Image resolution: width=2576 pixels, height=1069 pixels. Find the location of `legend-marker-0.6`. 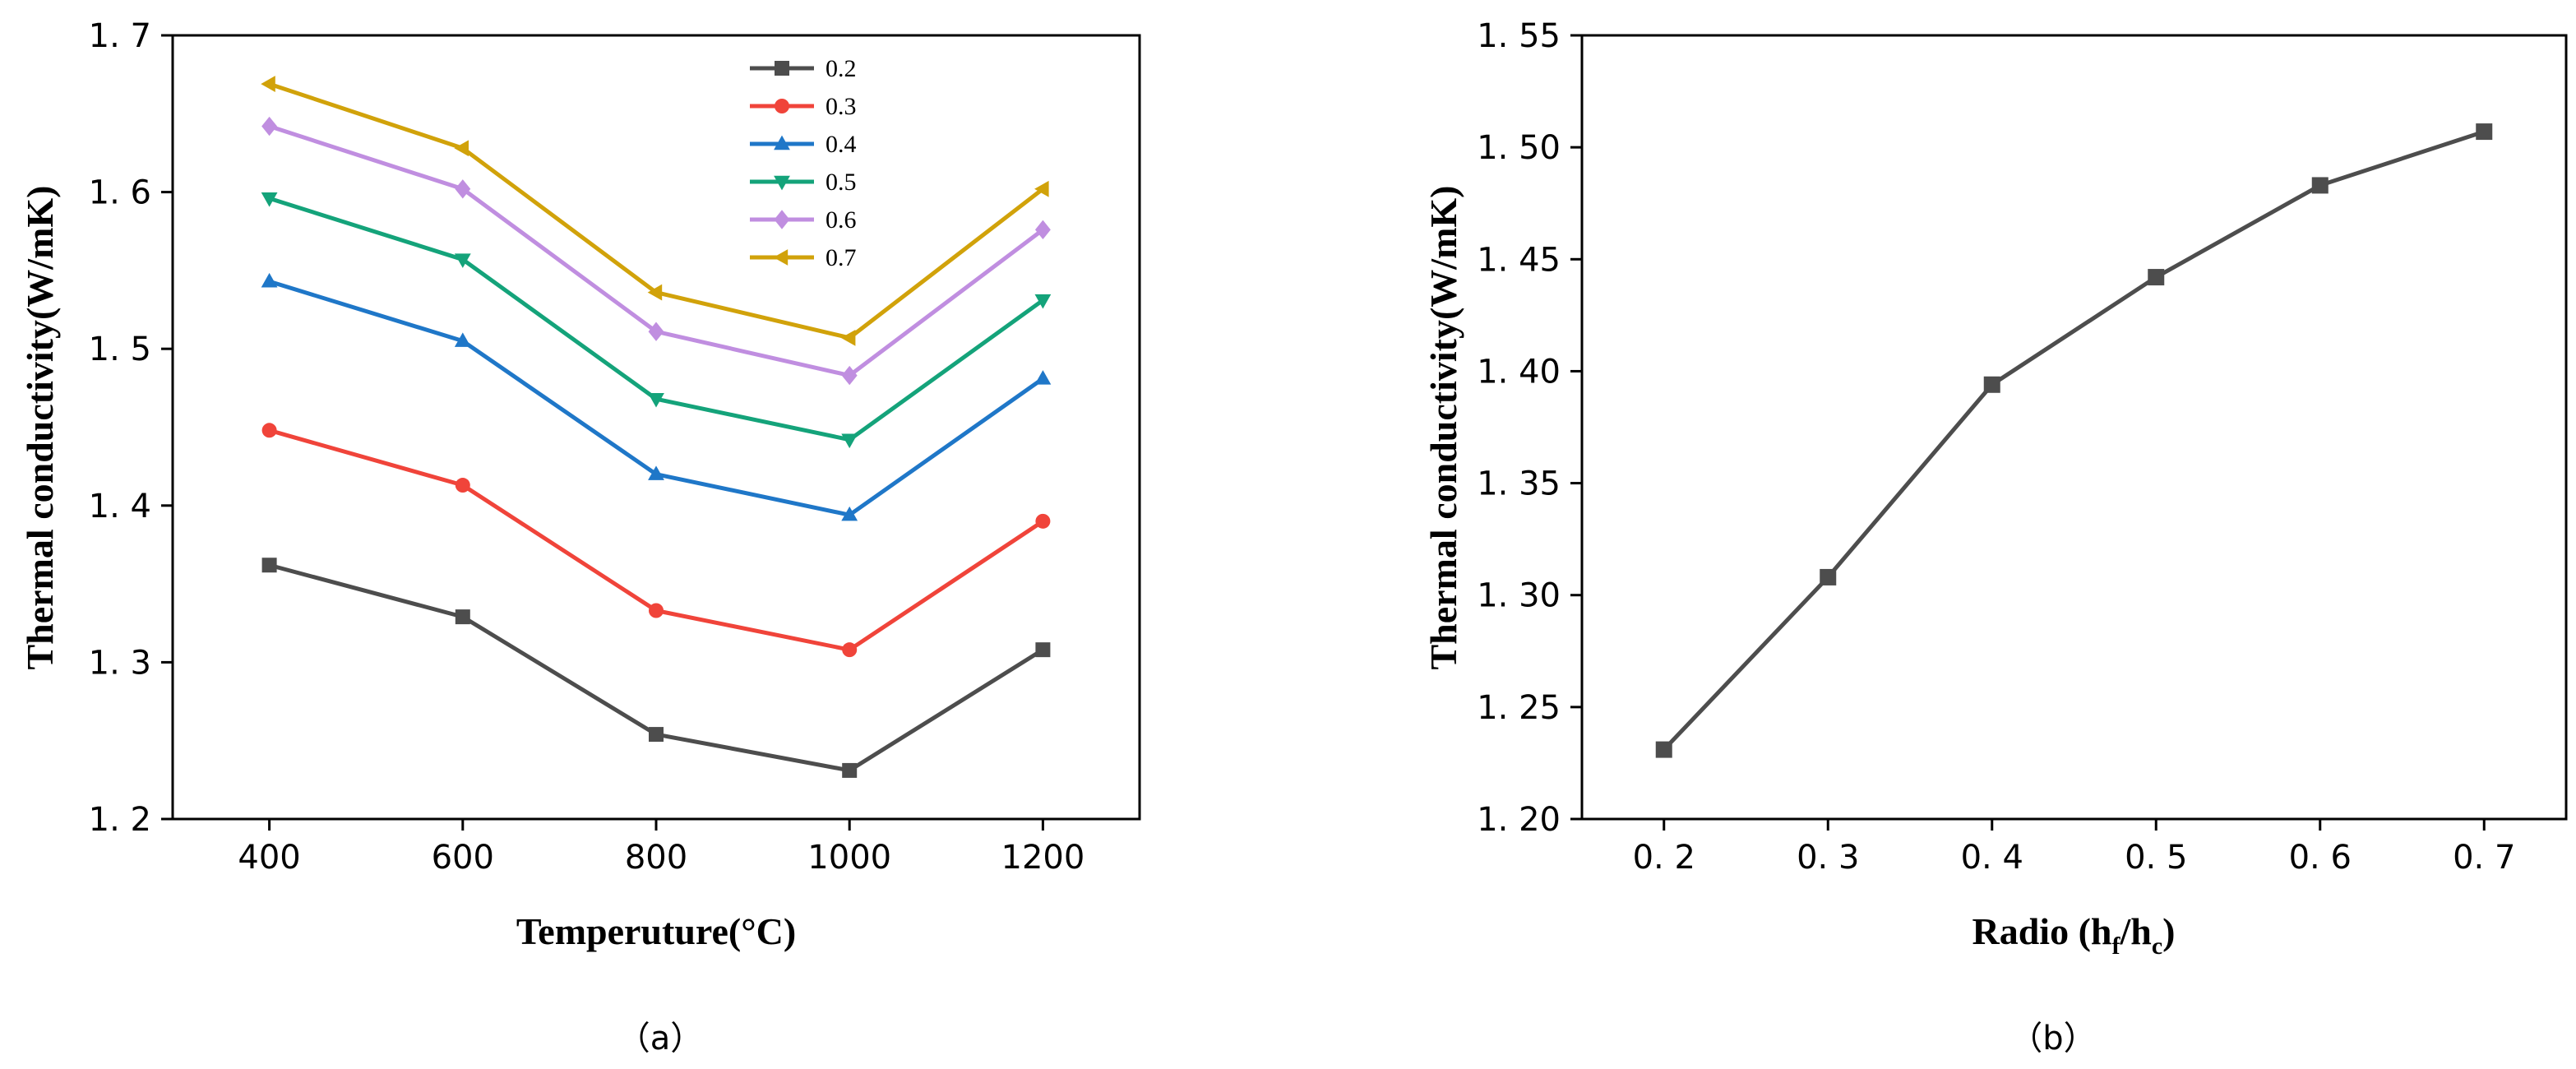

legend-marker-0.6 is located at coordinates (782, 220).